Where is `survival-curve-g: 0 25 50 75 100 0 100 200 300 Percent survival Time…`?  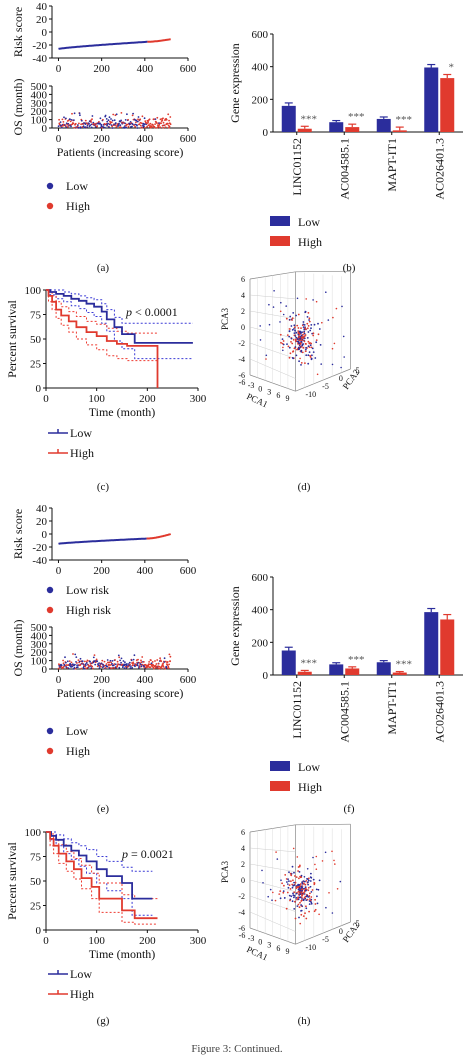
survival-curve-g: 0 25 50 75 100 0 100 200 300 Percent survival Time… is located at coordinates (106, 914).